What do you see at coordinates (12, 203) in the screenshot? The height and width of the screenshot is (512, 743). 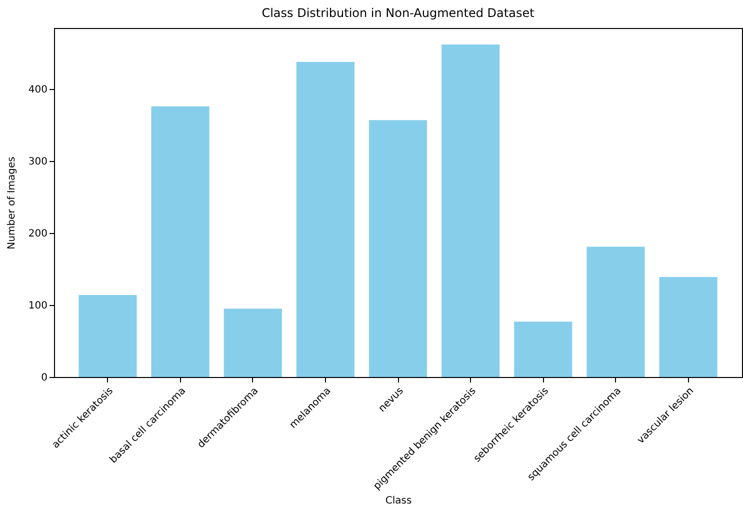 I see `y-axis-title: Number of Images` at bounding box center [12, 203].